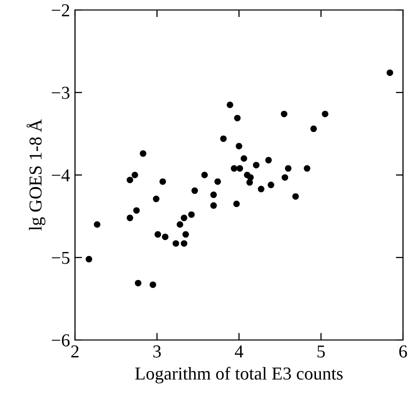  I want to click on x-tick-label: 2, so click(75, 351).